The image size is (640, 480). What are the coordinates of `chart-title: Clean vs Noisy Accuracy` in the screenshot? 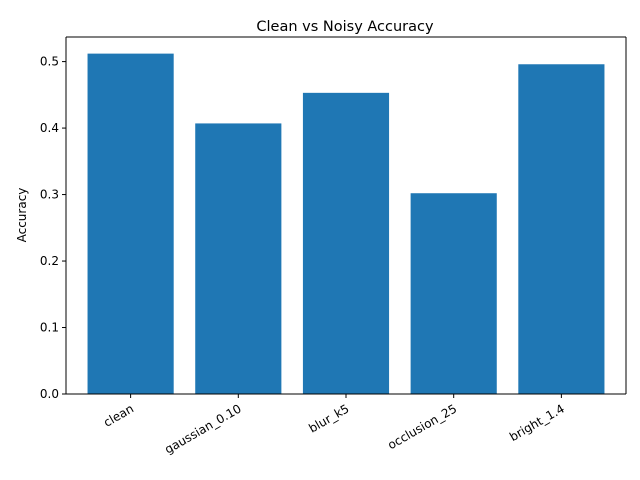 It's located at (345, 27).